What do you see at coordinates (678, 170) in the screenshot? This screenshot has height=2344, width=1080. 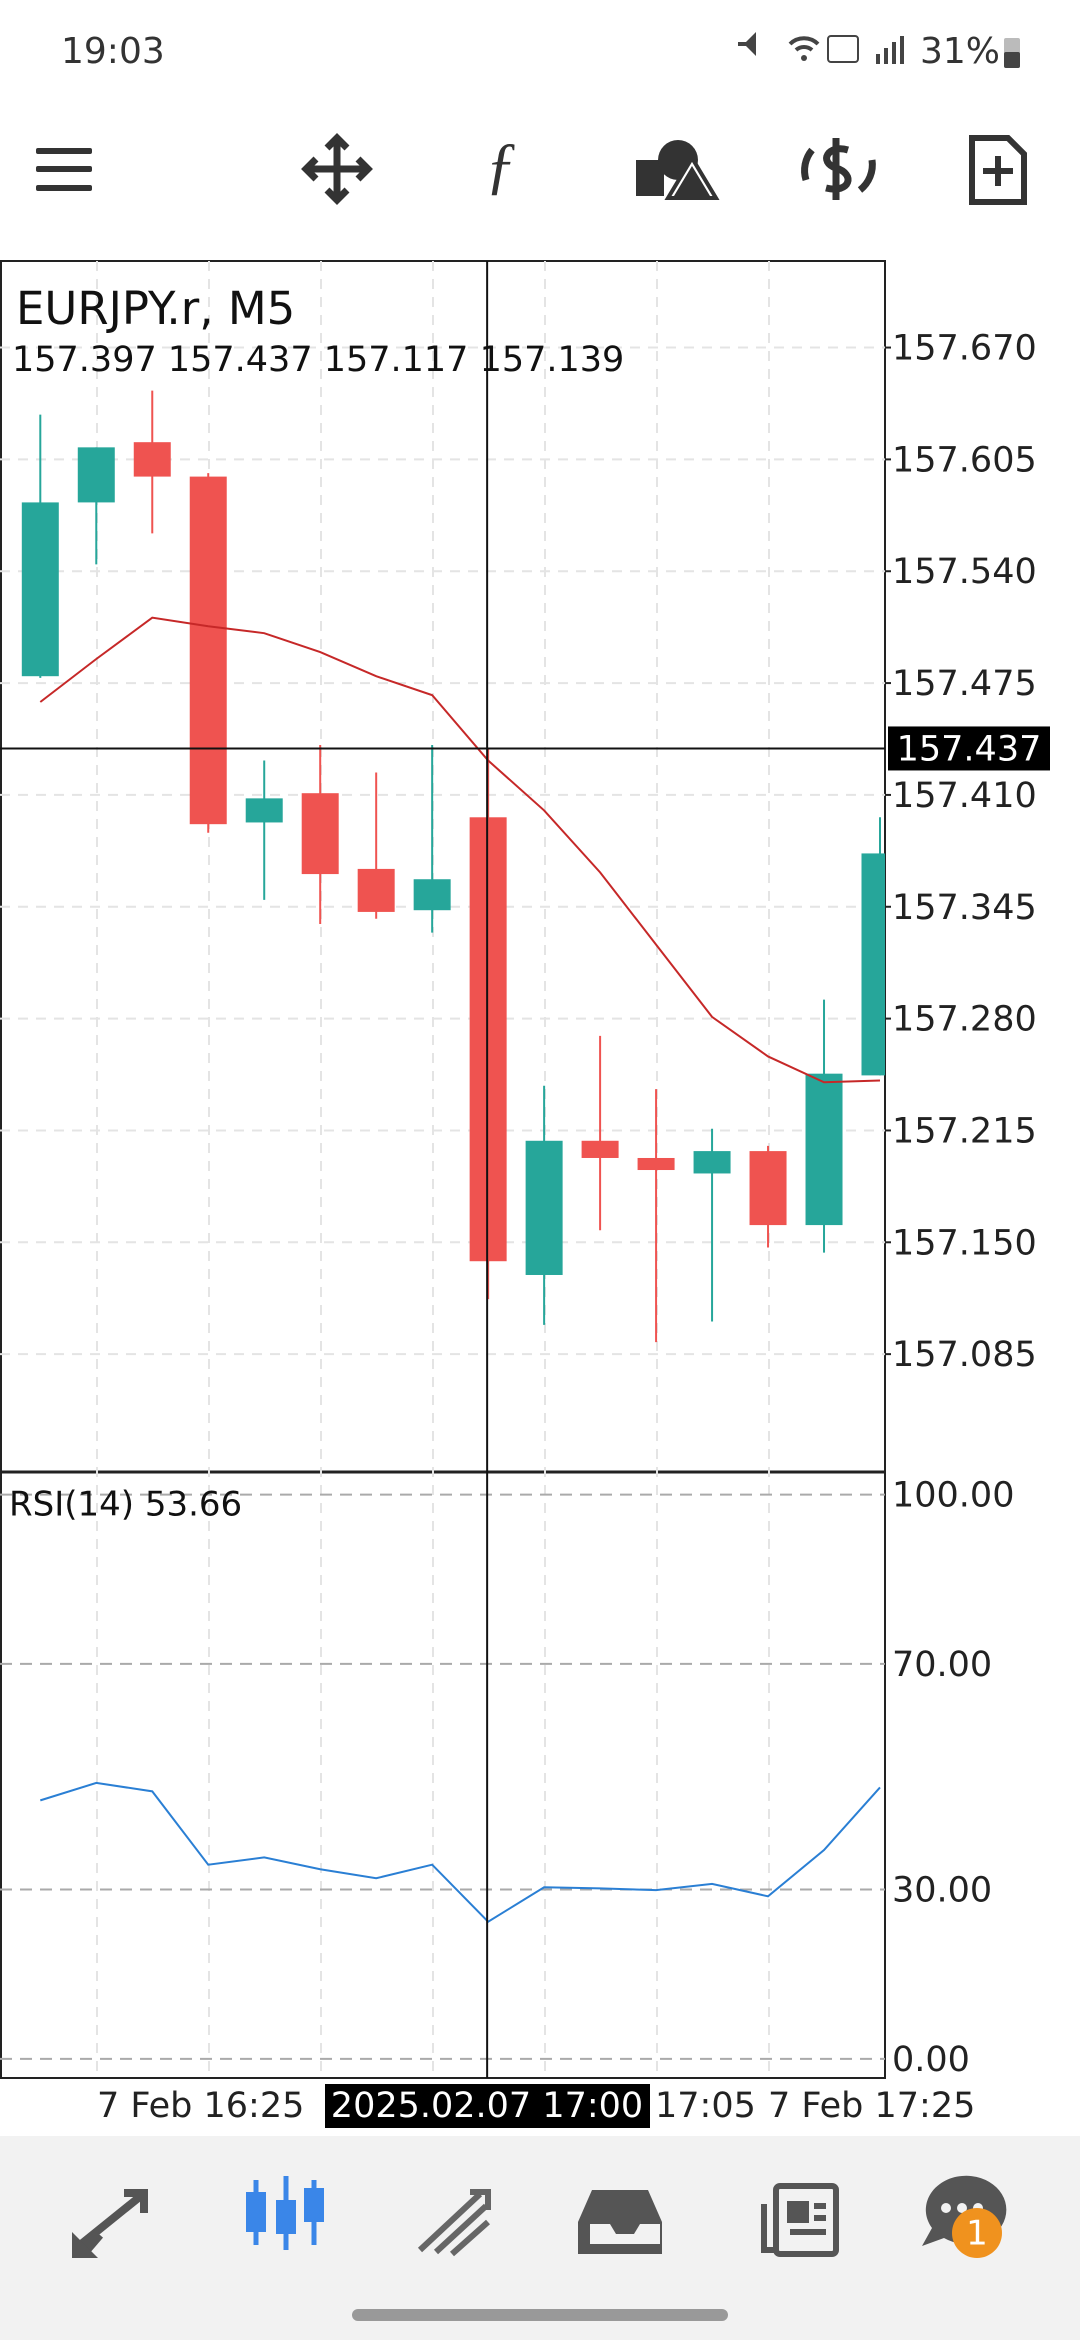 I see `objects-button` at bounding box center [678, 170].